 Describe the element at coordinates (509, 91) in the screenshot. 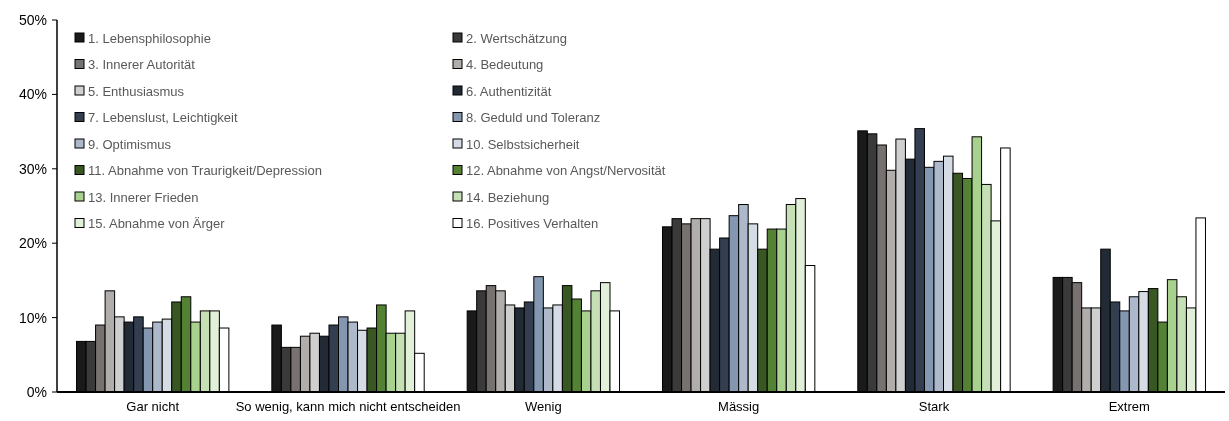

I see `legend-label: 6. Authentizität` at that location.